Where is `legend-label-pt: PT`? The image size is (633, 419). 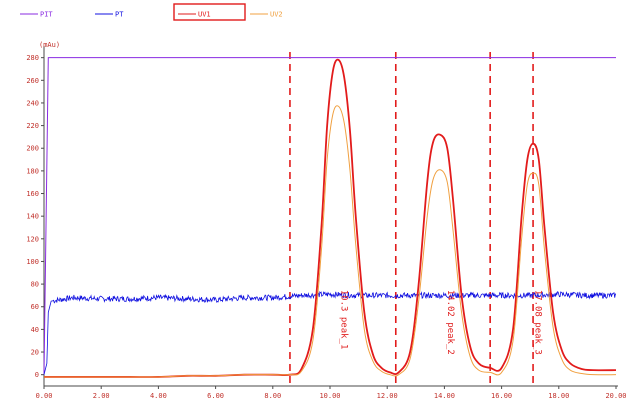 legend-label-pt: PT is located at coordinates (119, 15).